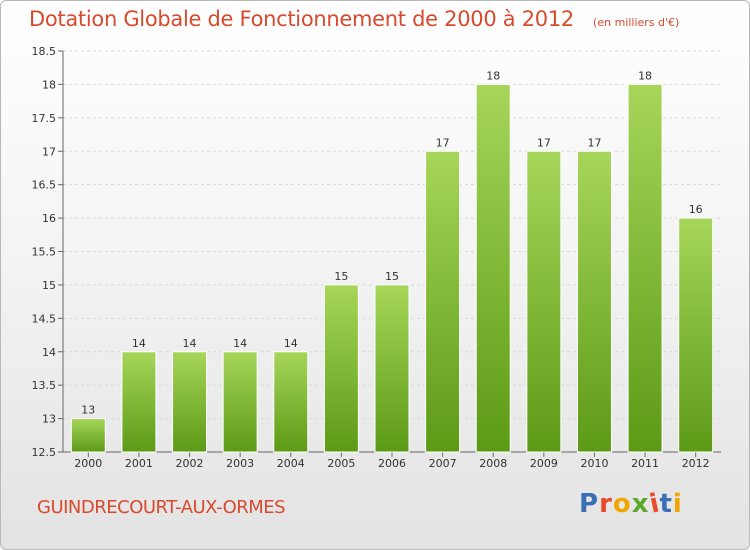 The width and height of the screenshot is (750, 550). What do you see at coordinates (594, 463) in the screenshot?
I see `x-tick-label: 2010` at bounding box center [594, 463].